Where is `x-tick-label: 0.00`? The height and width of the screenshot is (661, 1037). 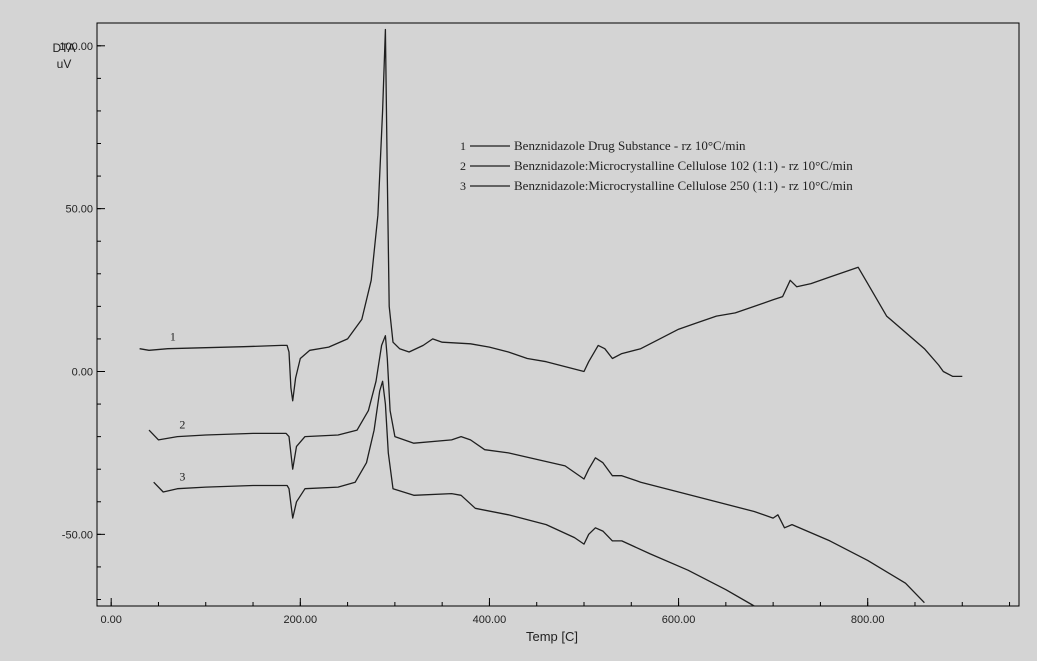 x-tick-label: 0.00 is located at coordinates (110, 620).